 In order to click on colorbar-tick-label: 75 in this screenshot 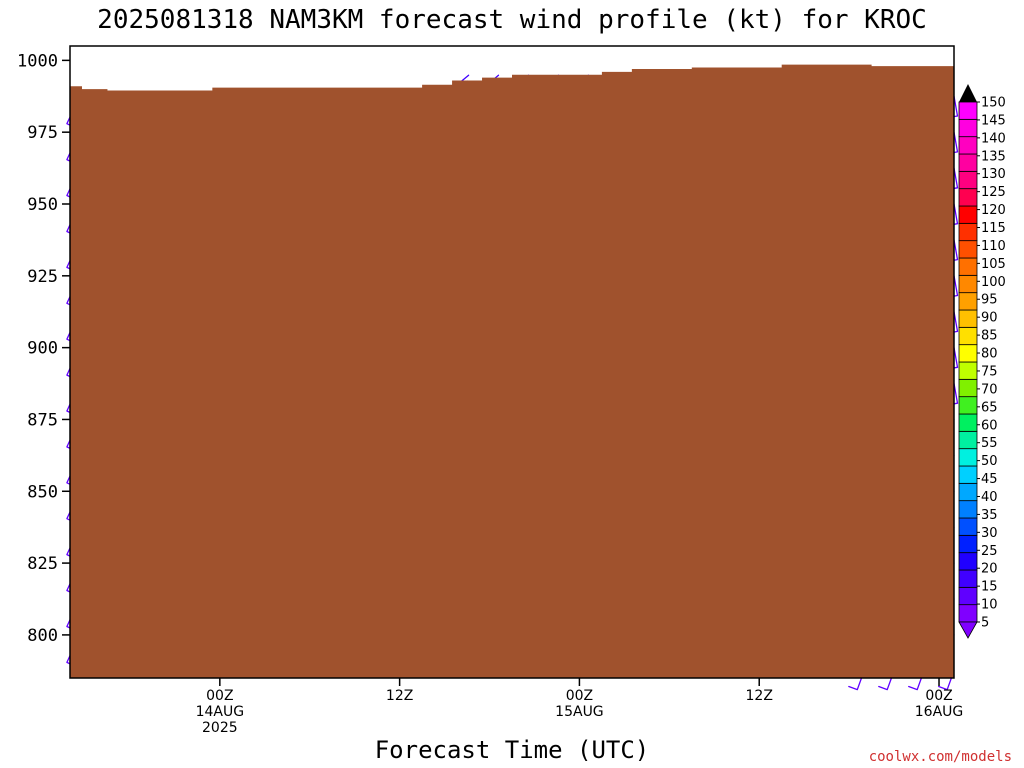, I will do `click(989, 371)`.